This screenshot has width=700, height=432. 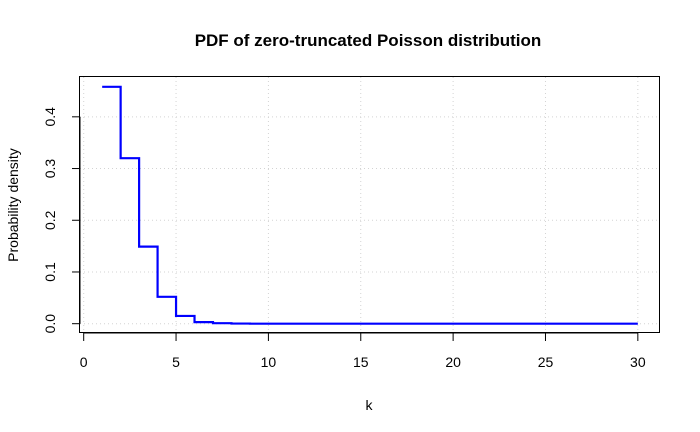 I want to click on x-axis-label: k, so click(x=370, y=405).